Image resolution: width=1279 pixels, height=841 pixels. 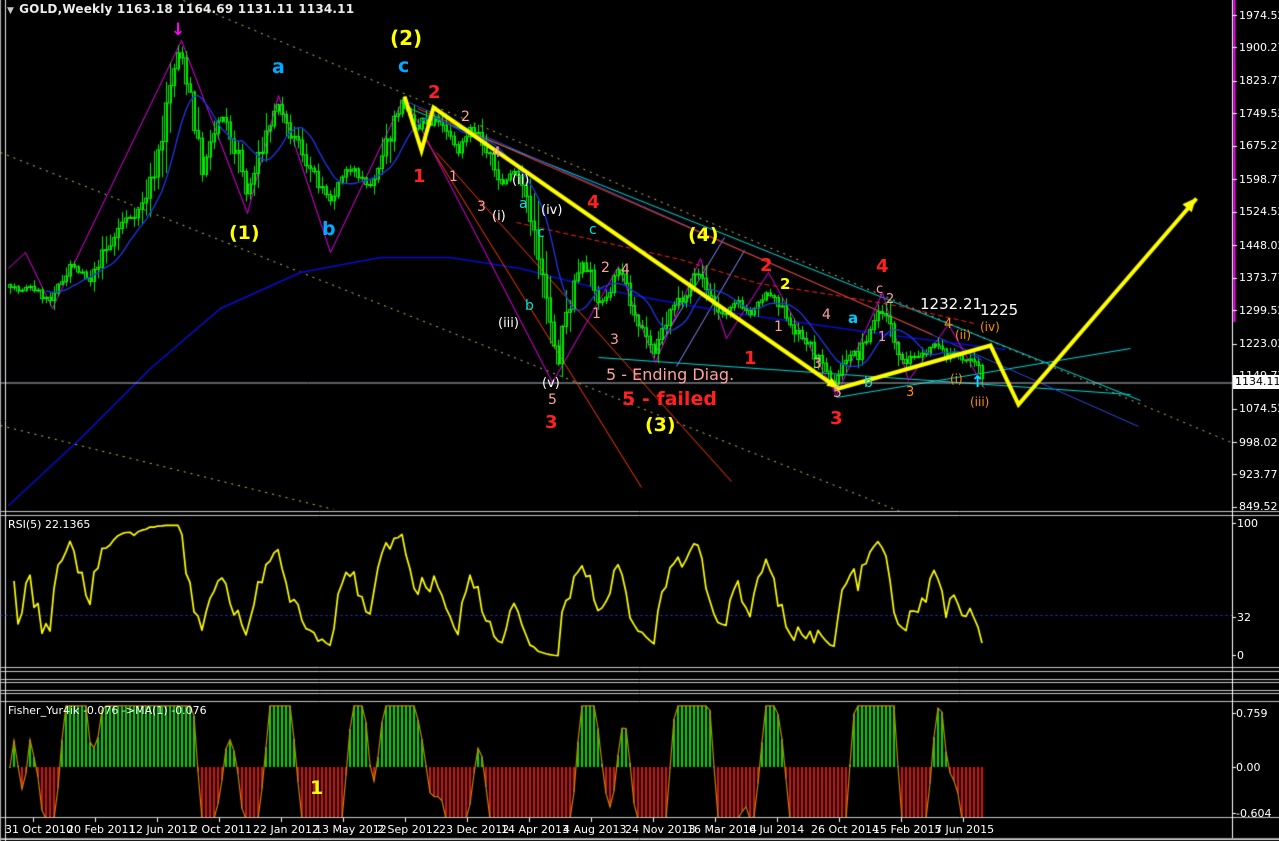 What do you see at coordinates (1259, 245) in the screenshot?
I see `price-tick-label: 1448.02` at bounding box center [1259, 245].